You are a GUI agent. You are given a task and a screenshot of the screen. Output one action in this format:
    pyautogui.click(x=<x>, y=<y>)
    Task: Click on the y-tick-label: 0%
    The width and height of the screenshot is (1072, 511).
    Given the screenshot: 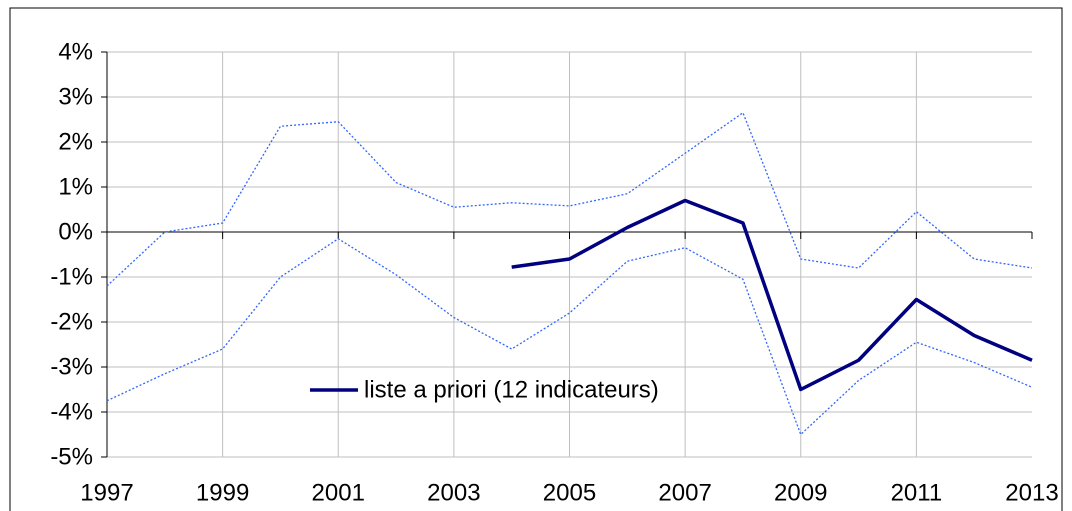 What is the action you would take?
    pyautogui.click(x=75, y=231)
    